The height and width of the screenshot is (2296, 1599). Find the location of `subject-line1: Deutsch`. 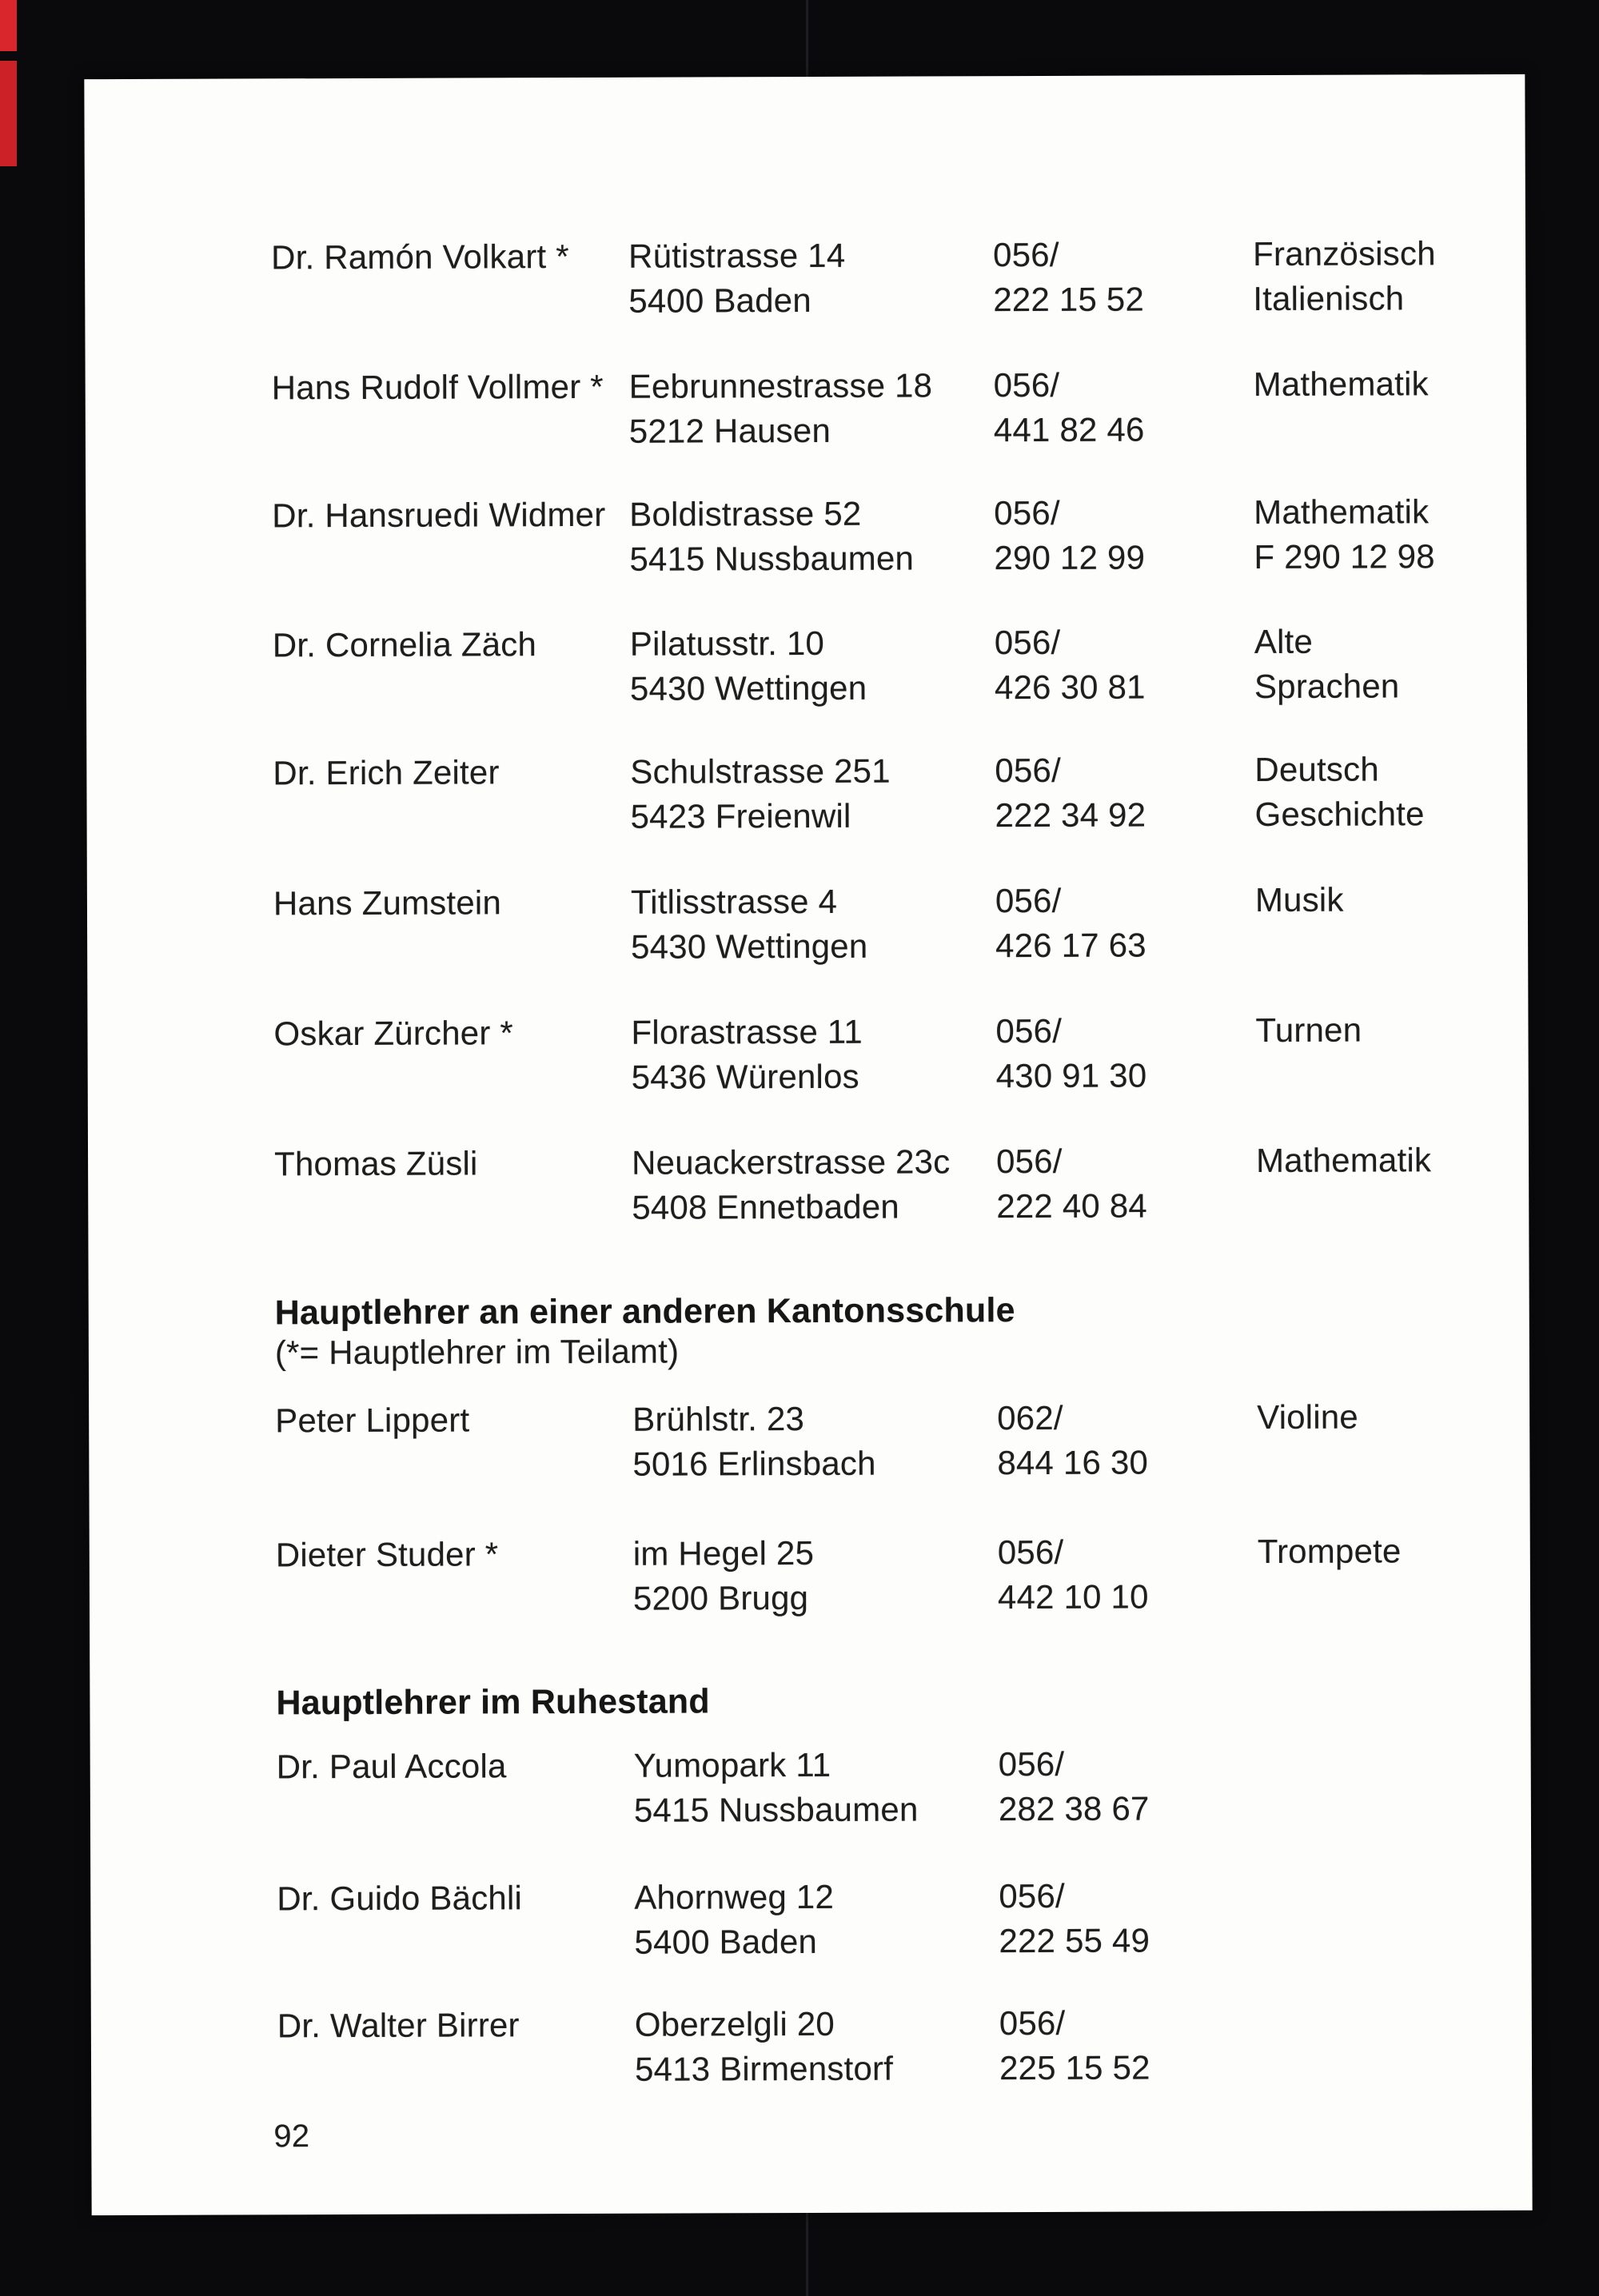

subject-line1: Deutsch is located at coordinates (1316, 769).